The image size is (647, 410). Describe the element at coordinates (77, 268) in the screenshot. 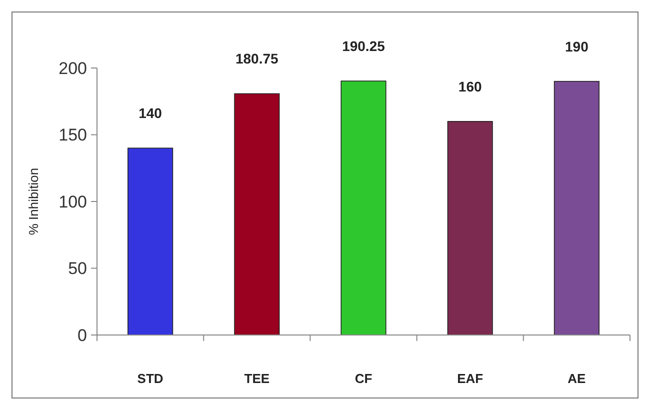

I see `y-tick-label: 50` at that location.